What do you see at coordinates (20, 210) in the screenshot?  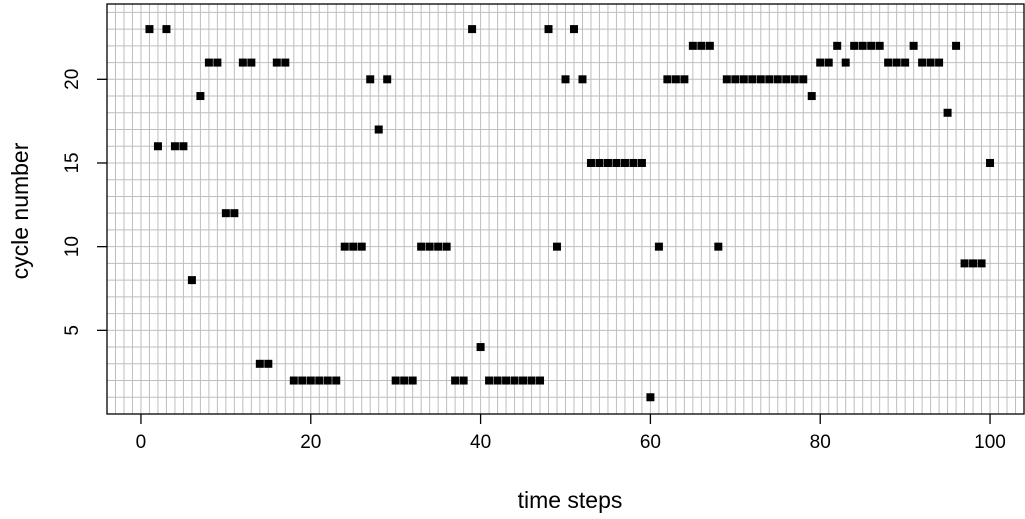 I see `y-axis-title: cycle number` at bounding box center [20, 210].